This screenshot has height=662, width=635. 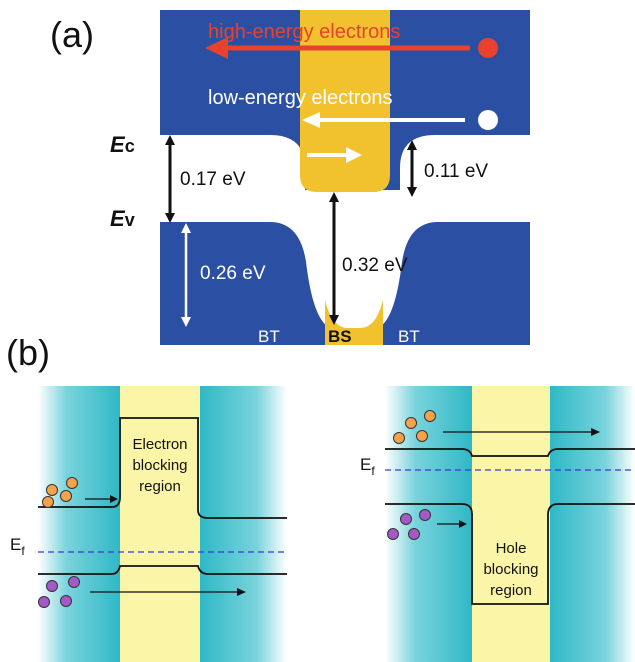 What do you see at coordinates (488, 48) in the screenshot?
I see `high-energy-electron` at bounding box center [488, 48].